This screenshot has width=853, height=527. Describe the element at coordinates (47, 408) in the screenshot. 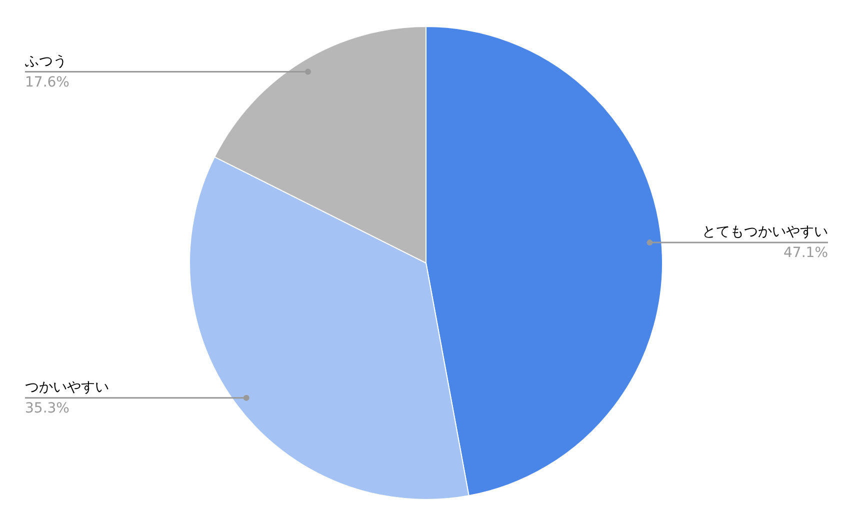

I see `data-label: 35.3%` at that location.